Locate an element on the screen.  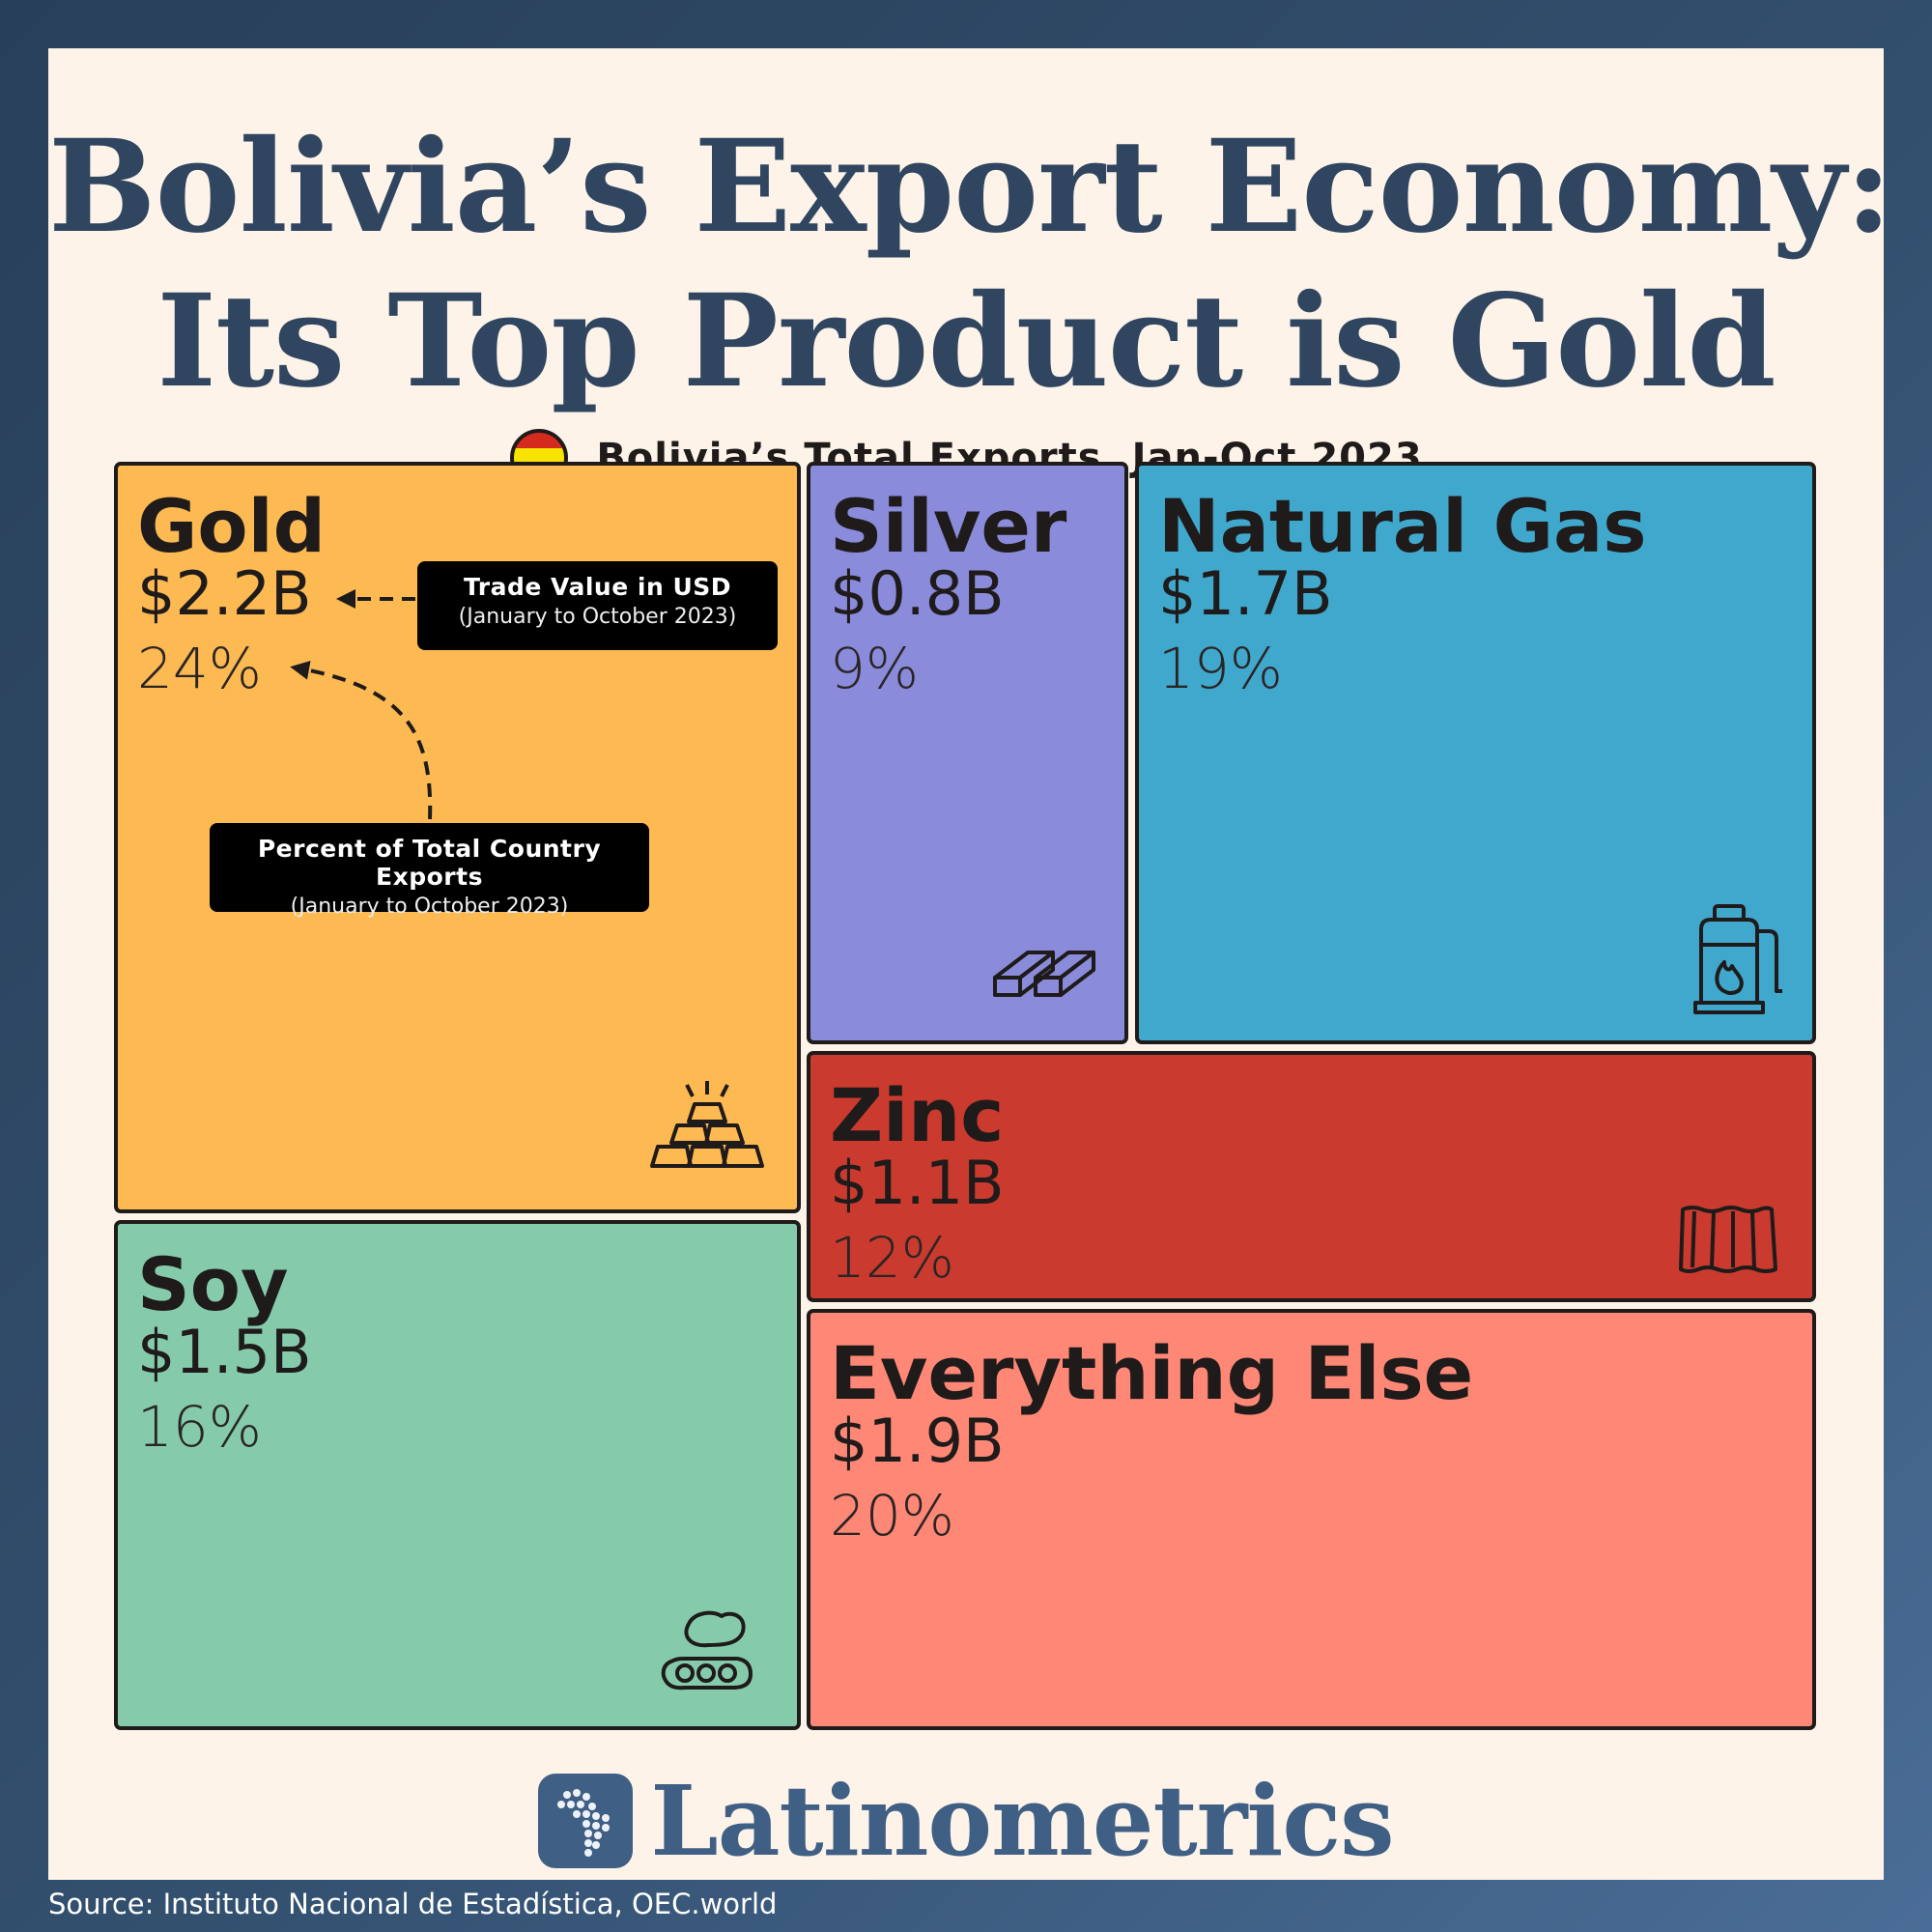
tile-gold-value: $2.2B is located at coordinates (224, 593).